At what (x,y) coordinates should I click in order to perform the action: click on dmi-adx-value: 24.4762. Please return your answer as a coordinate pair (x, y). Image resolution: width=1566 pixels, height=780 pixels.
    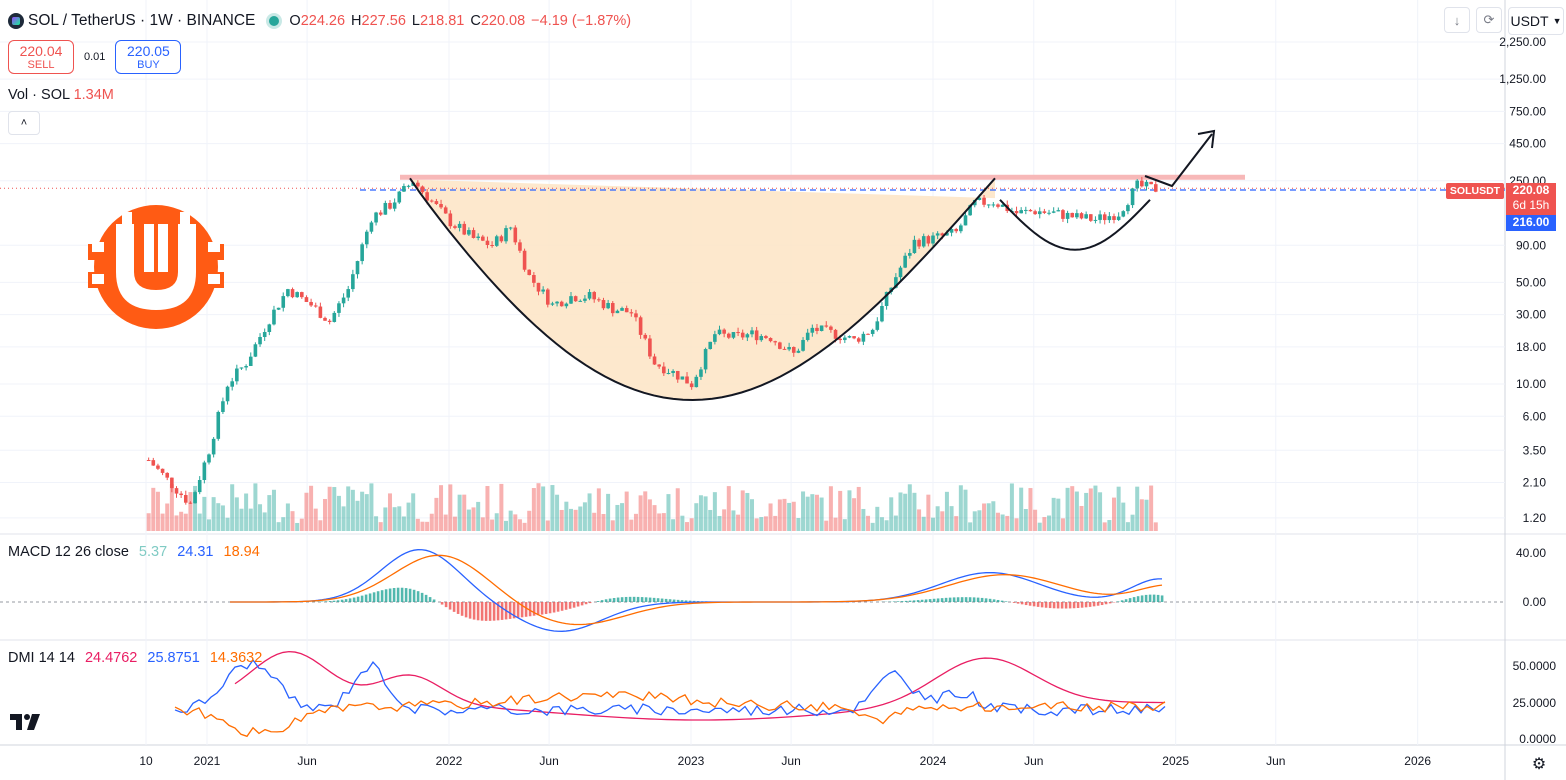
    Looking at the image, I should click on (111, 658).